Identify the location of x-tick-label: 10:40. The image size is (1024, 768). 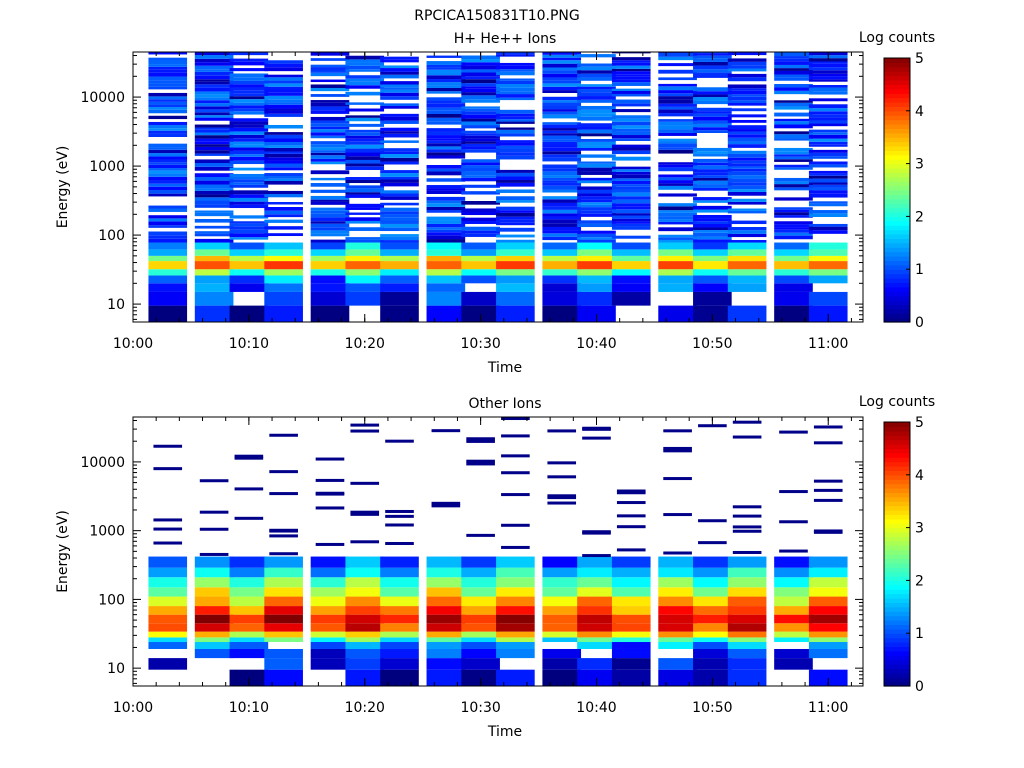
(596, 344).